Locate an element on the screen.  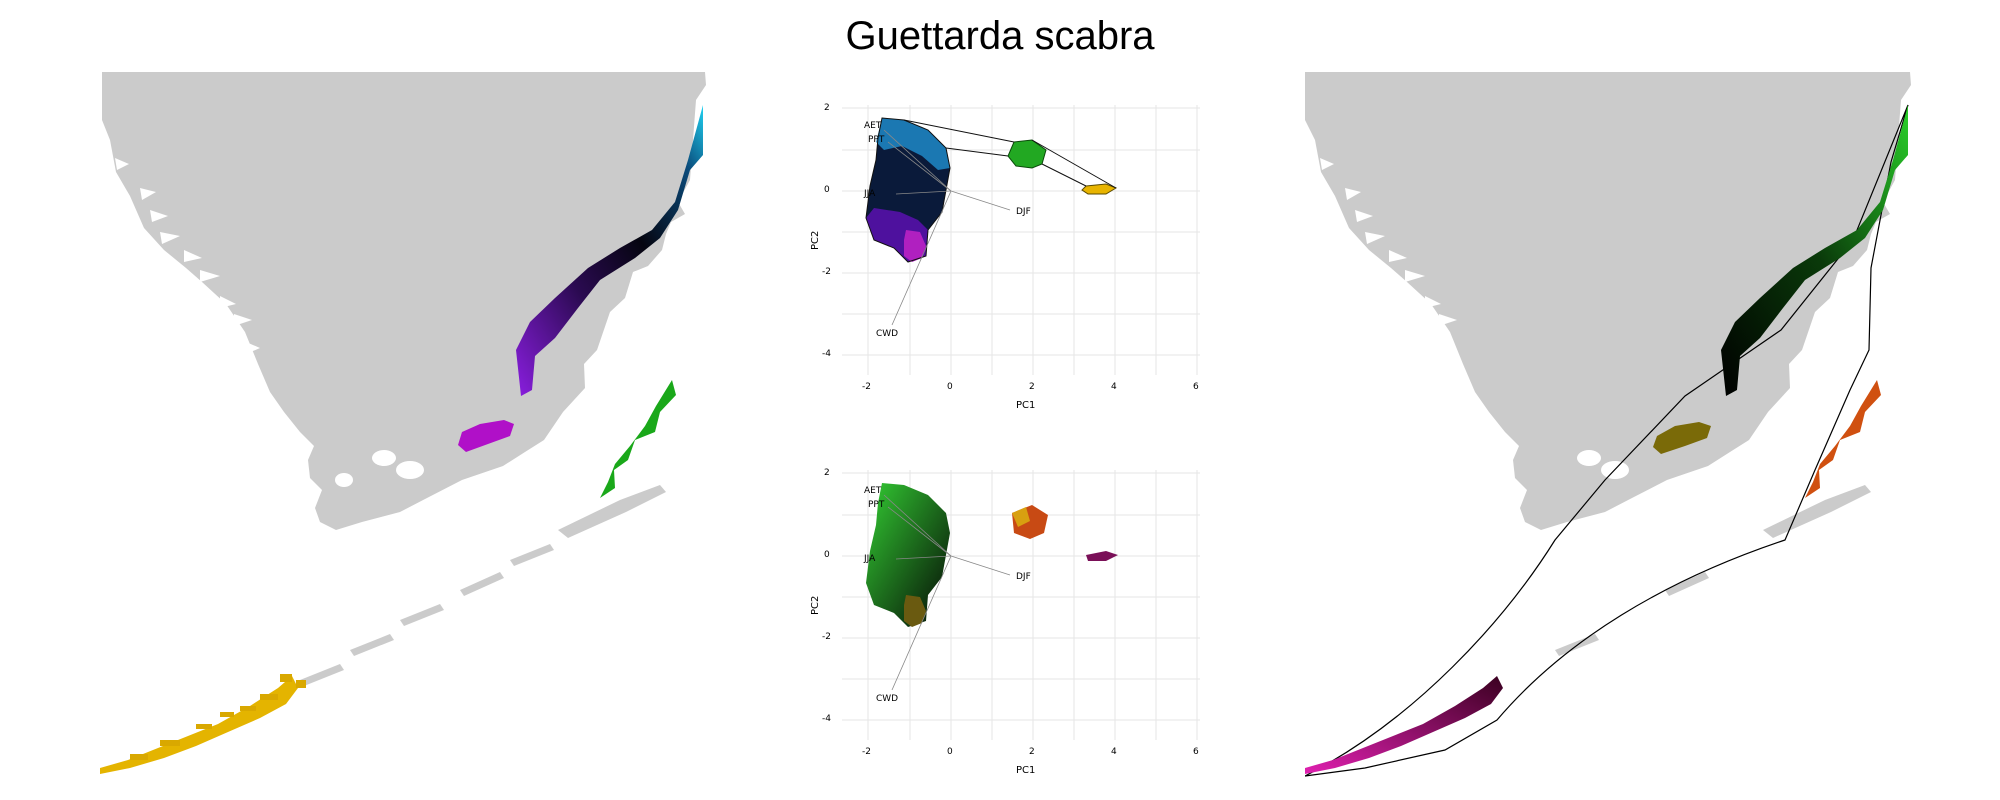
pca-top-xlabel: PC1 is located at coordinates (1025, 405).